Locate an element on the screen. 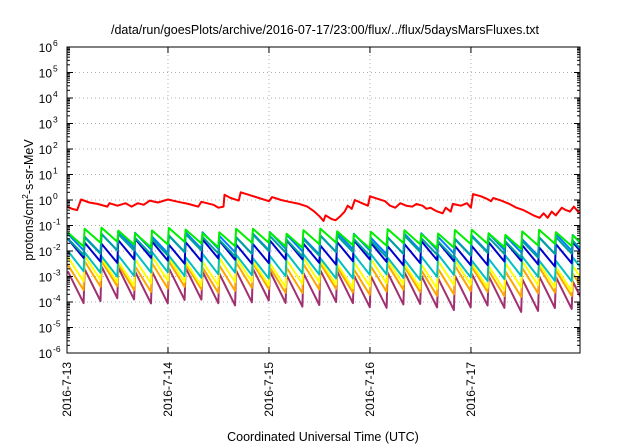 The width and height of the screenshot is (640, 448). y-tick-label-exponent: 0 is located at coordinates (55, 196).